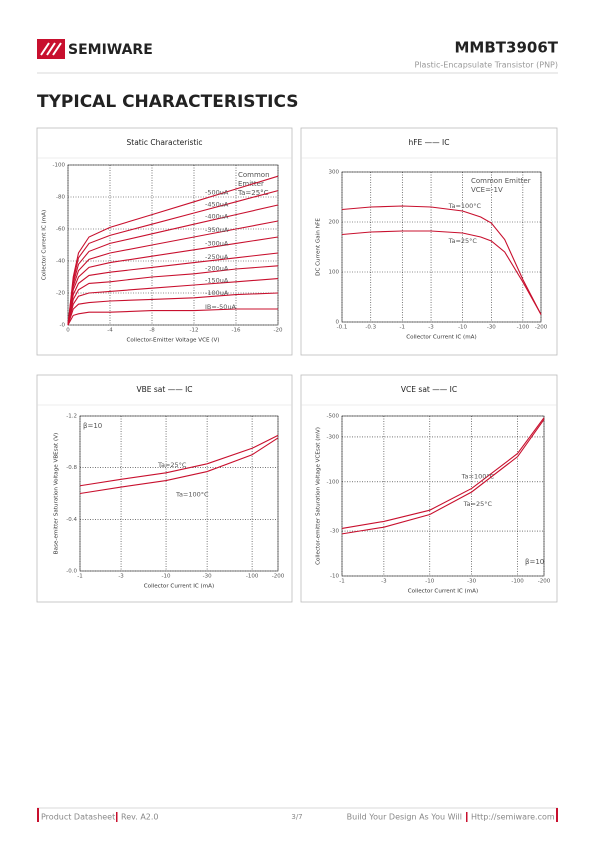  What do you see at coordinates (71, 468) in the screenshot?
I see `y-tick-label: -0.8` at bounding box center [71, 468].